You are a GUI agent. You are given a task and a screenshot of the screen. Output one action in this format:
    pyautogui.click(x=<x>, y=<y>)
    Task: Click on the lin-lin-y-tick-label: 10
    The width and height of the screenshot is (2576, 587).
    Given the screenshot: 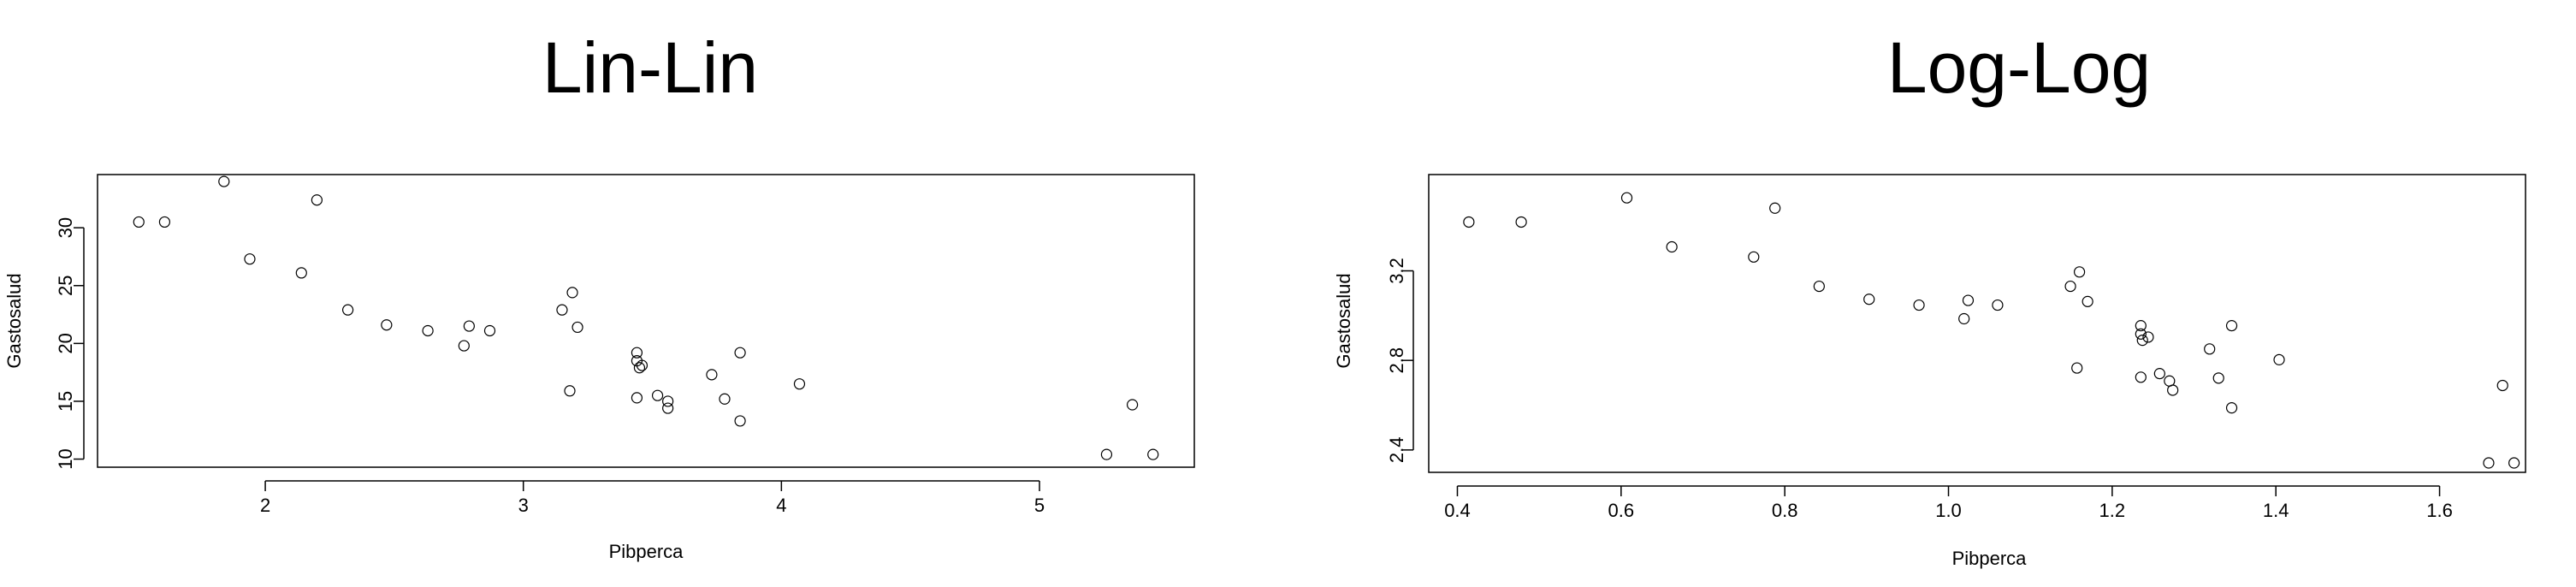 What is the action you would take?
    pyautogui.click(x=65, y=458)
    